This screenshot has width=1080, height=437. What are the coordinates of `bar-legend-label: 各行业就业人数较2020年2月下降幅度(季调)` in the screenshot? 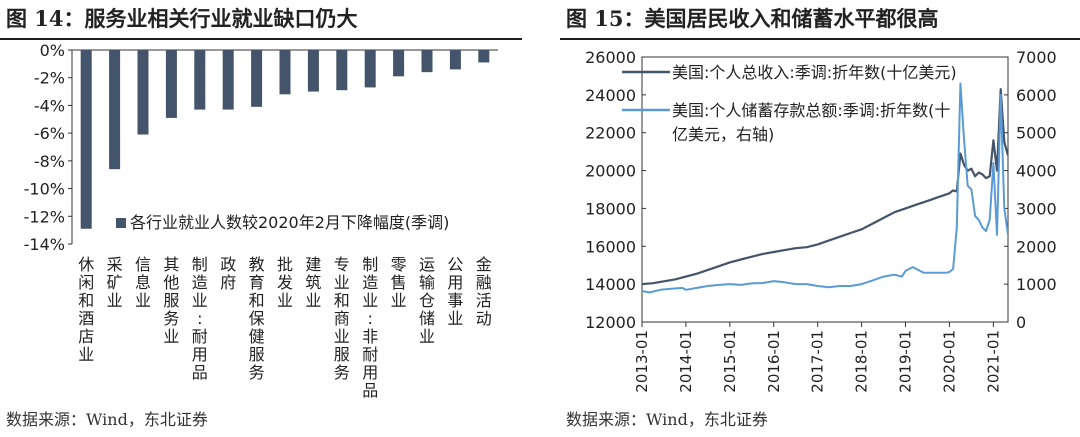 It's located at (289, 222).